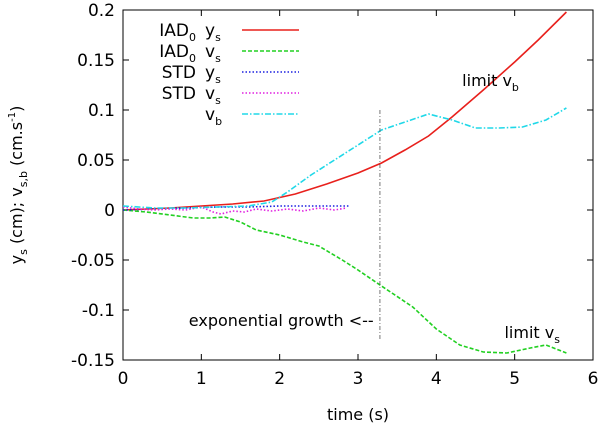  What do you see at coordinates (98, 311) in the screenshot?
I see `y-tick-label: -0.1` at bounding box center [98, 311].